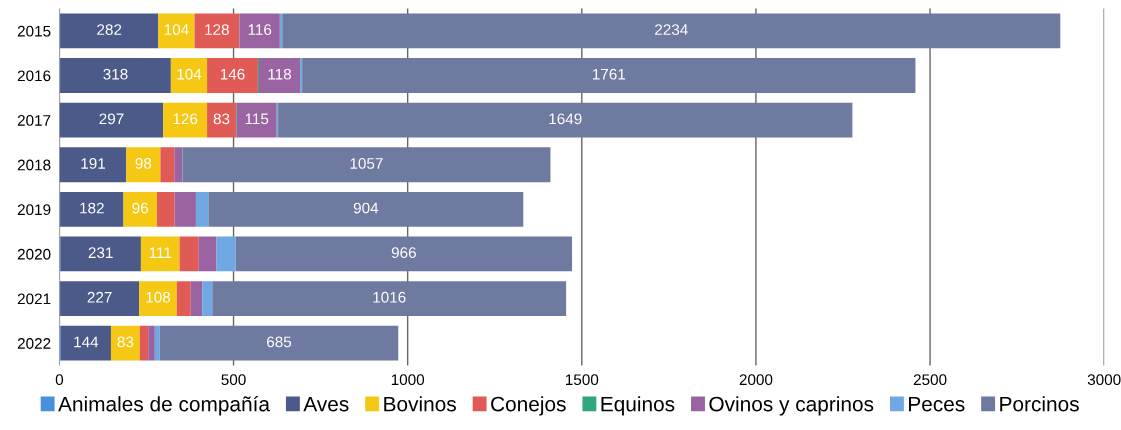  I want to click on data-label: 1761, so click(609, 74).